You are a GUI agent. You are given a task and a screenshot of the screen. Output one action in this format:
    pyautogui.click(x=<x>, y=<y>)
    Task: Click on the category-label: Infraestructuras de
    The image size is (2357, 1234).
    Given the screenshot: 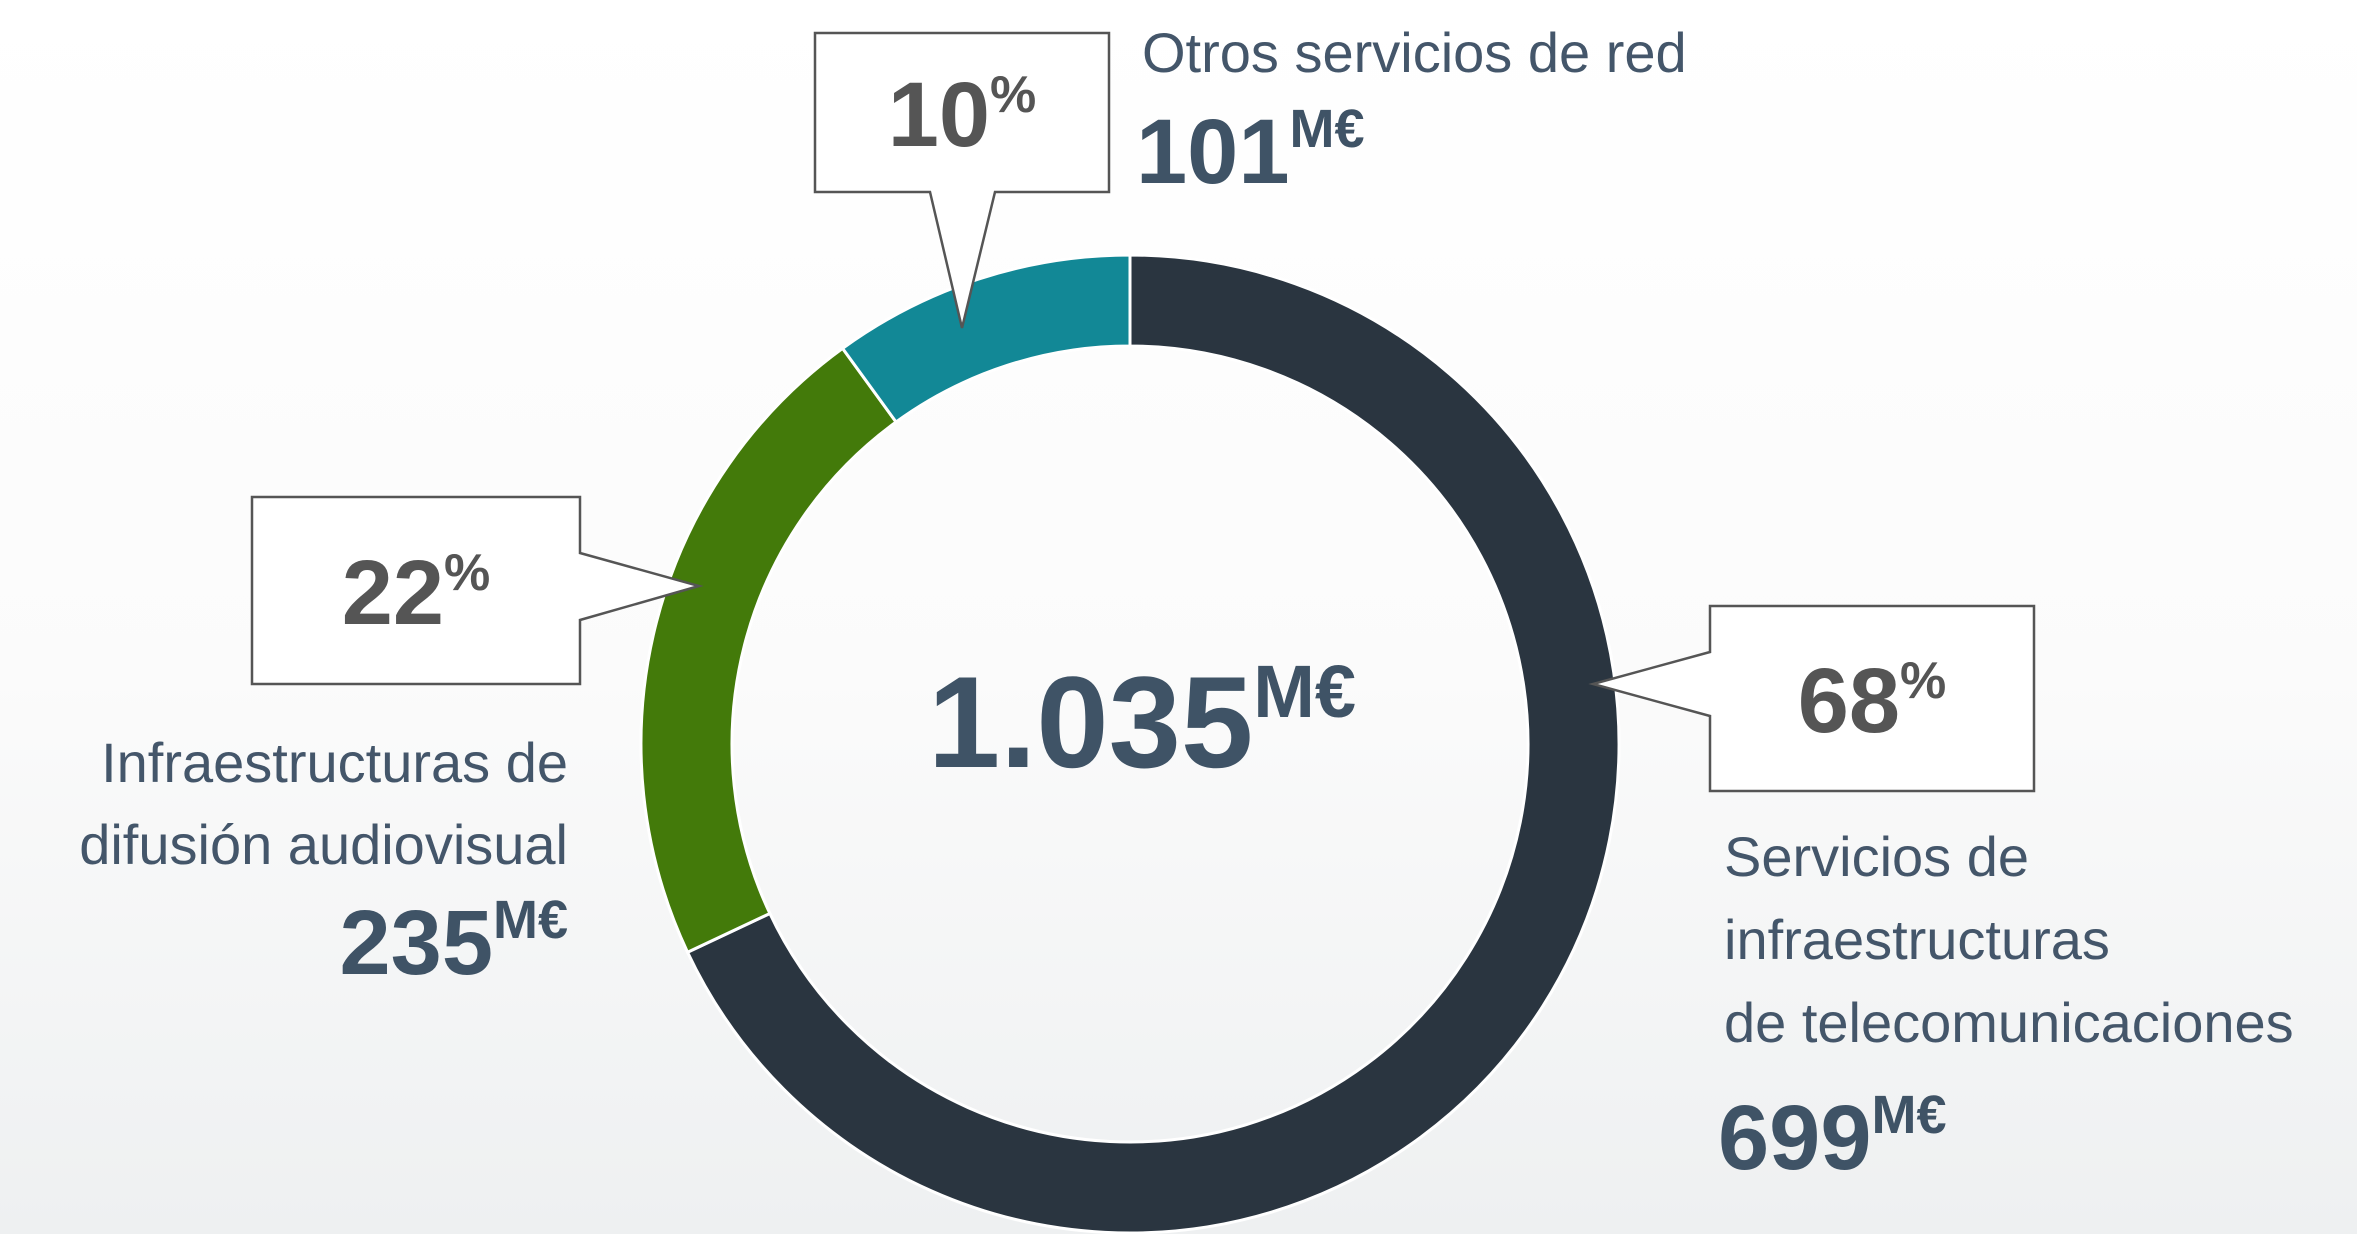 What is the action you would take?
    pyautogui.click(x=334, y=762)
    